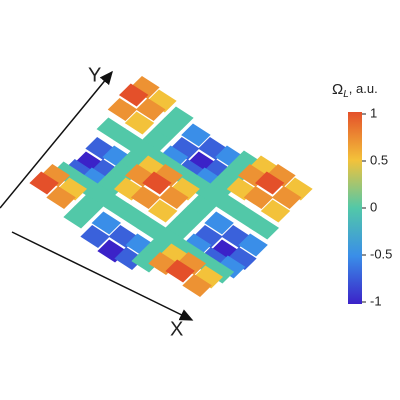 This screenshot has height=400, width=400. What do you see at coordinates (176, 329) in the screenshot?
I see `x-axis-label: X` at bounding box center [176, 329].